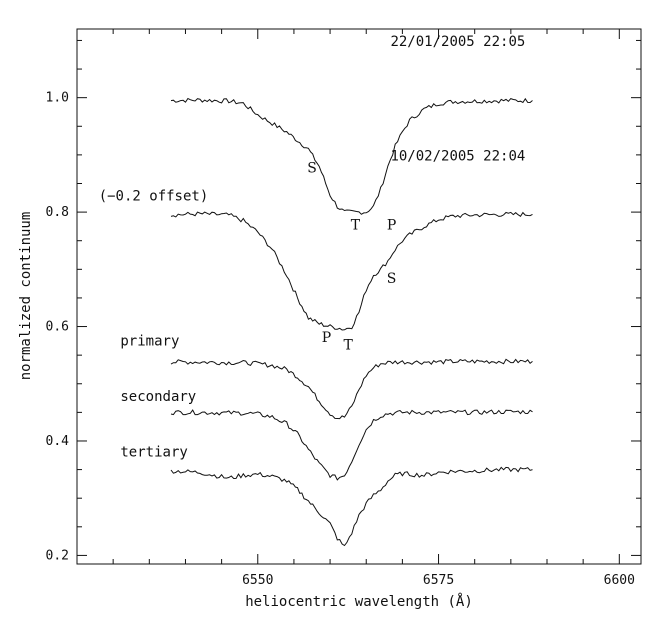  What do you see at coordinates (158, 397) in the screenshot?
I see `annotation-label: secondary` at bounding box center [158, 397].